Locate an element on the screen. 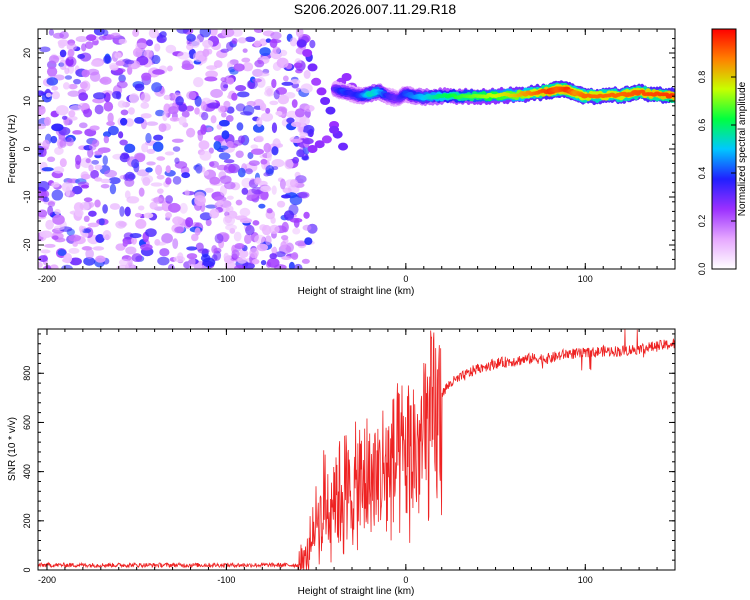  colorbar-bar is located at coordinates (724, 149).